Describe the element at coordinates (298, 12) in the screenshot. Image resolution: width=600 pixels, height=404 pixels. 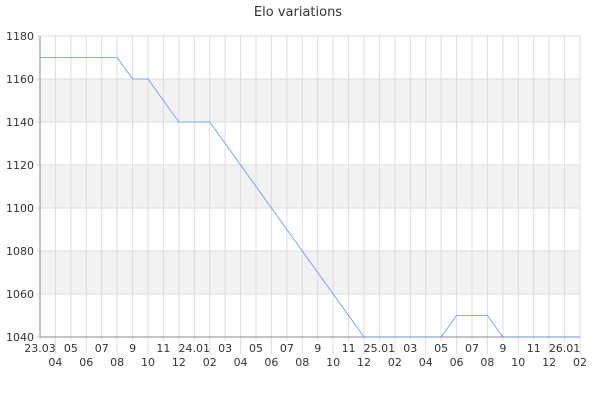
I see `chart-title: Elo variations` at that location.